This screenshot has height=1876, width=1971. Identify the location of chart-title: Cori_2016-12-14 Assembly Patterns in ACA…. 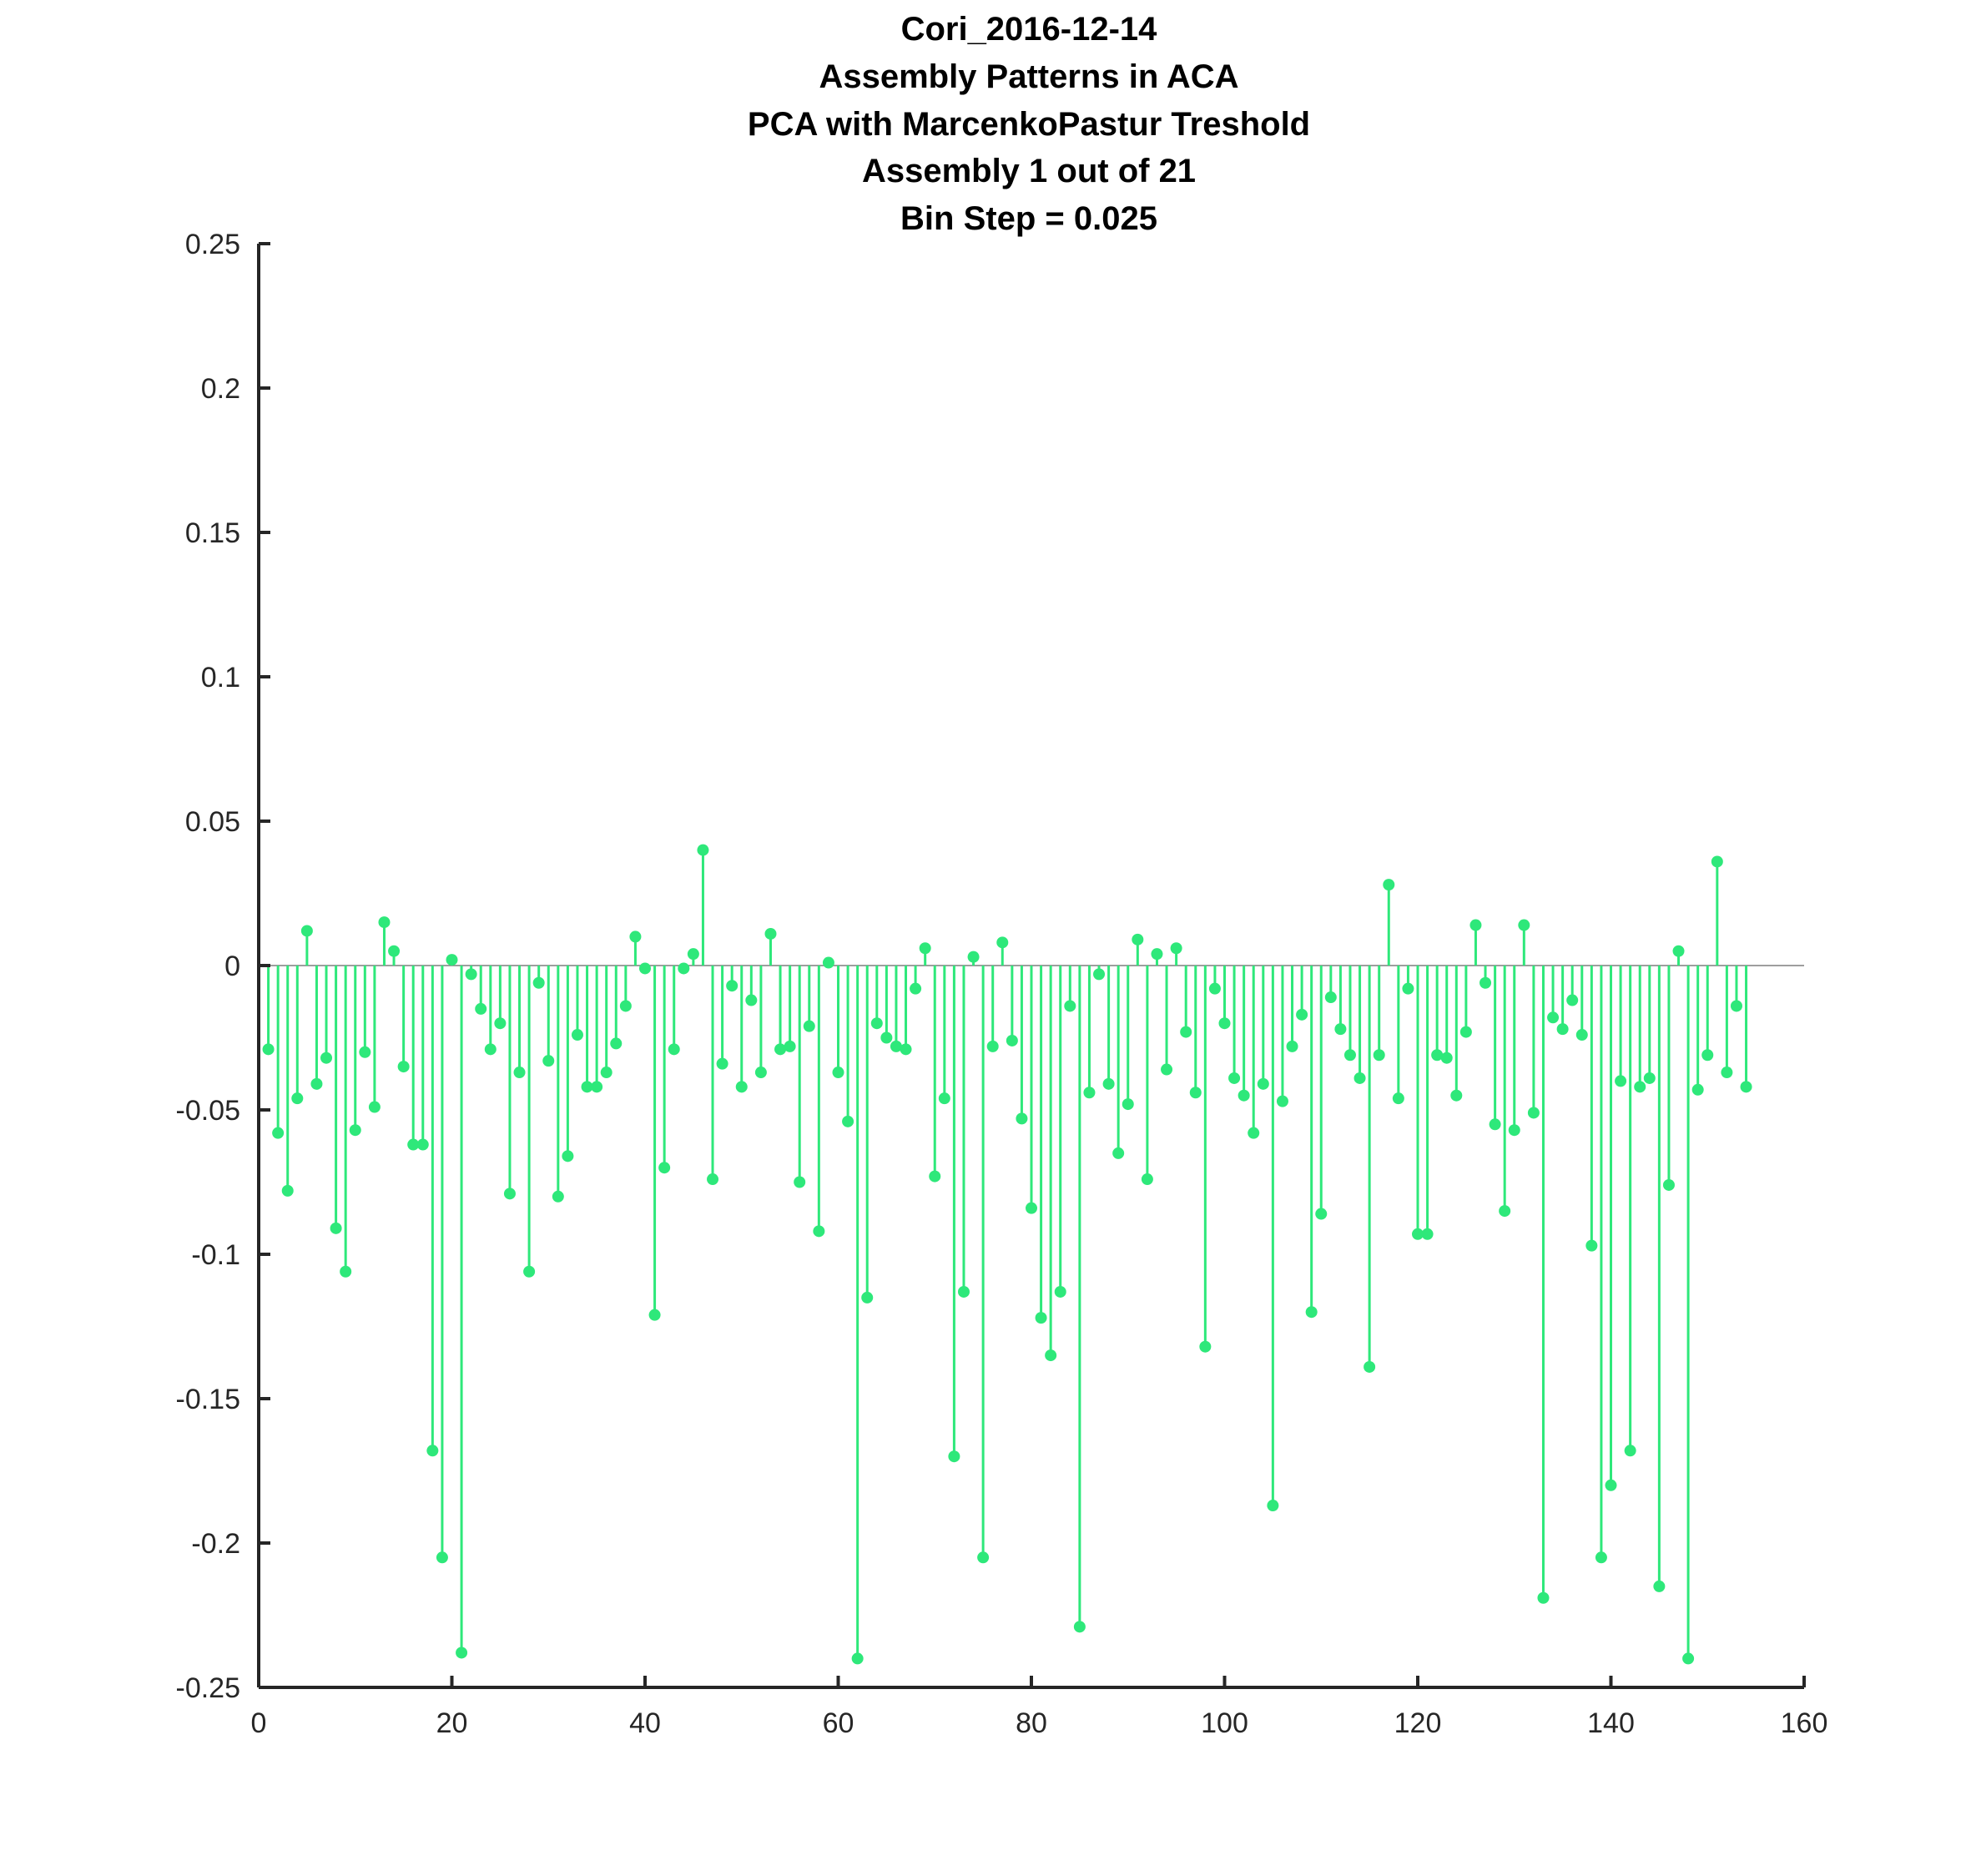
(1029, 124).